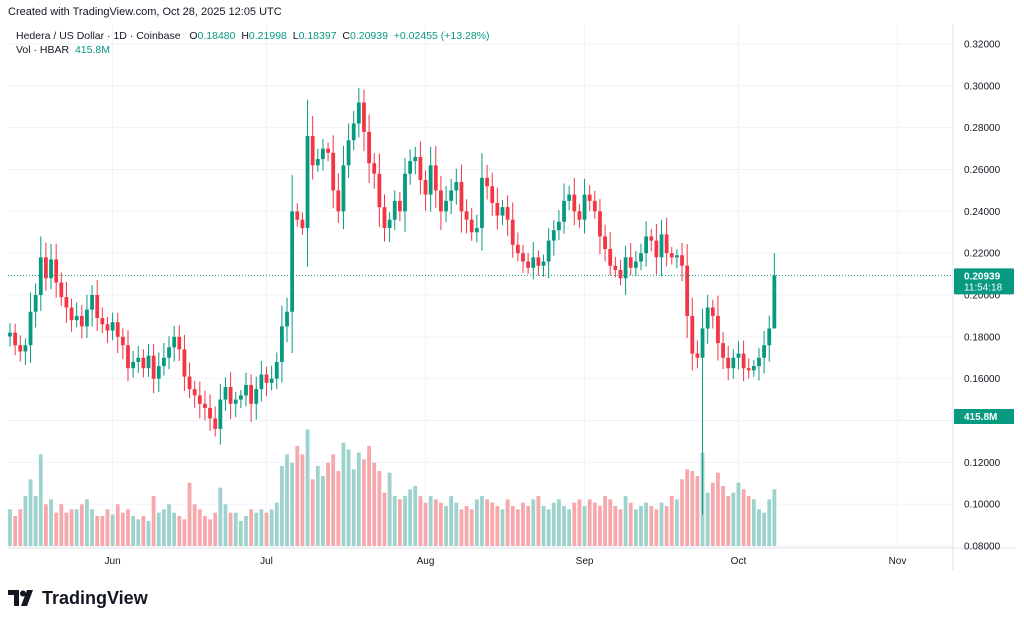  What do you see at coordinates (506, 561) in the screenshot?
I see `time-axis: Jun Jul Aug Sep Oct Nov` at bounding box center [506, 561].